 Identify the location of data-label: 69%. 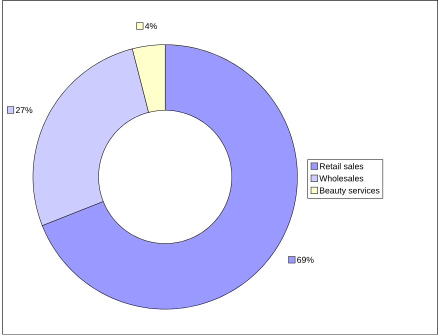
(305, 260).